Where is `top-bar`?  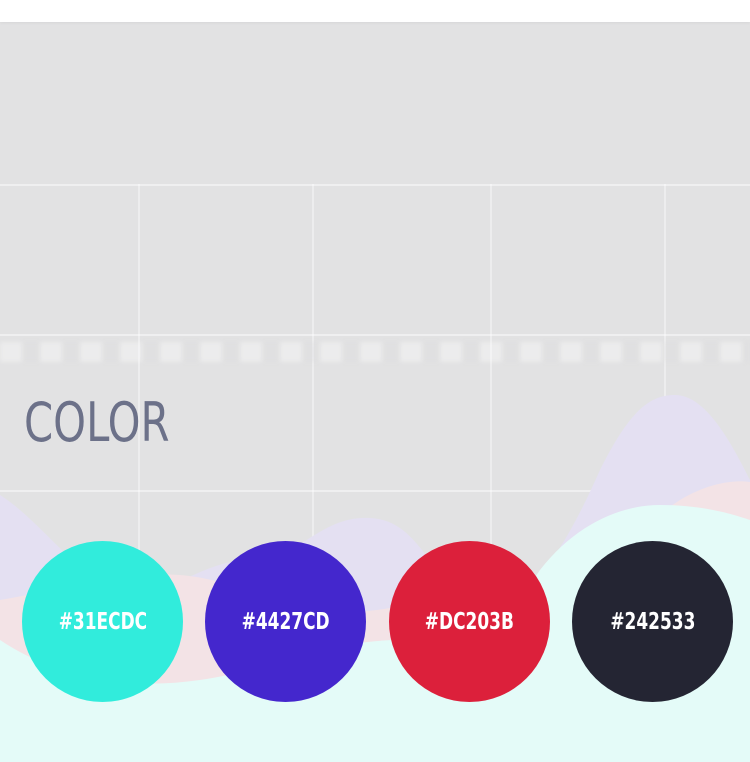
top-bar is located at coordinates (375, 11).